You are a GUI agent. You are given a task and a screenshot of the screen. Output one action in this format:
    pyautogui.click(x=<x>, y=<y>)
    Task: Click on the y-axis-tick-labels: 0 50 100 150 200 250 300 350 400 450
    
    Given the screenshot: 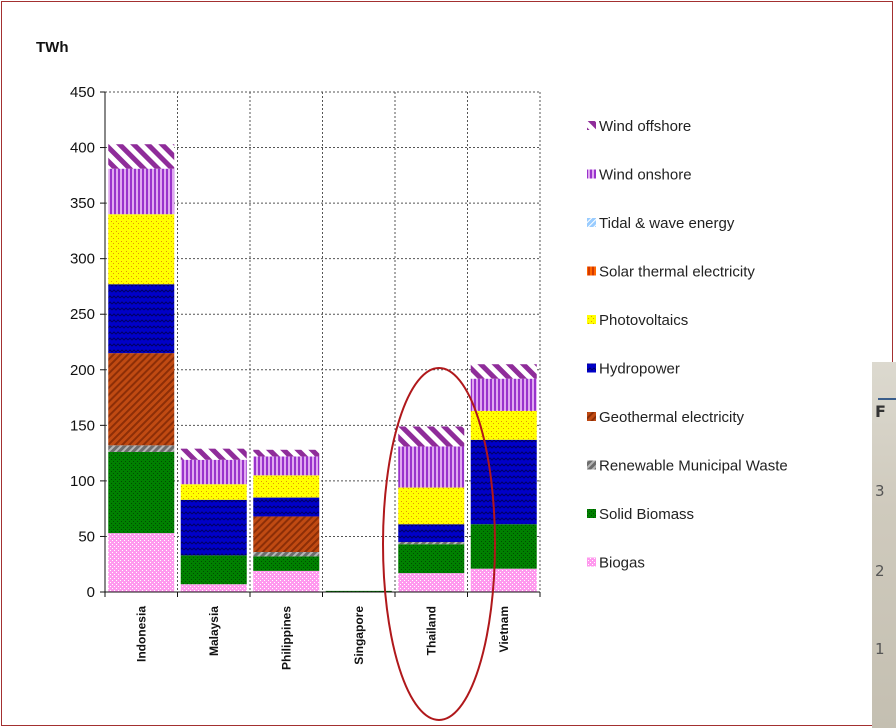 What is the action you would take?
    pyautogui.click(x=82, y=342)
    